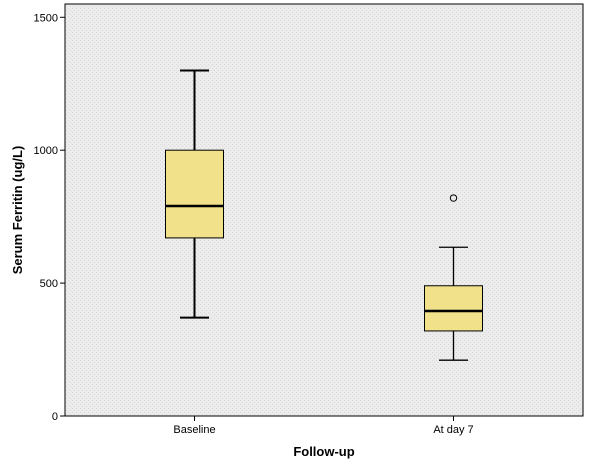  I want to click on y-tick-label: 500, so click(49, 284).